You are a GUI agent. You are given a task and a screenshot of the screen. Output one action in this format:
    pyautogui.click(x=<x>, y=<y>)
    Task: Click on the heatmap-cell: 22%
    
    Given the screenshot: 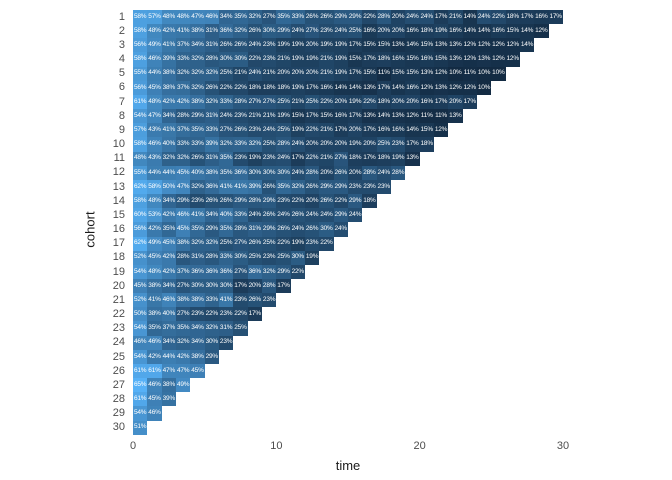 What is the action you would take?
    pyautogui.click(x=340, y=201)
    